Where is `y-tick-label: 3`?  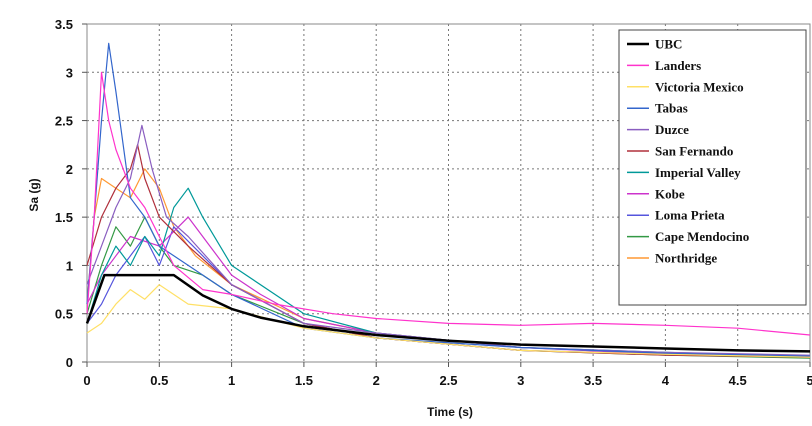 y-tick-label: 3 is located at coordinates (69, 72).